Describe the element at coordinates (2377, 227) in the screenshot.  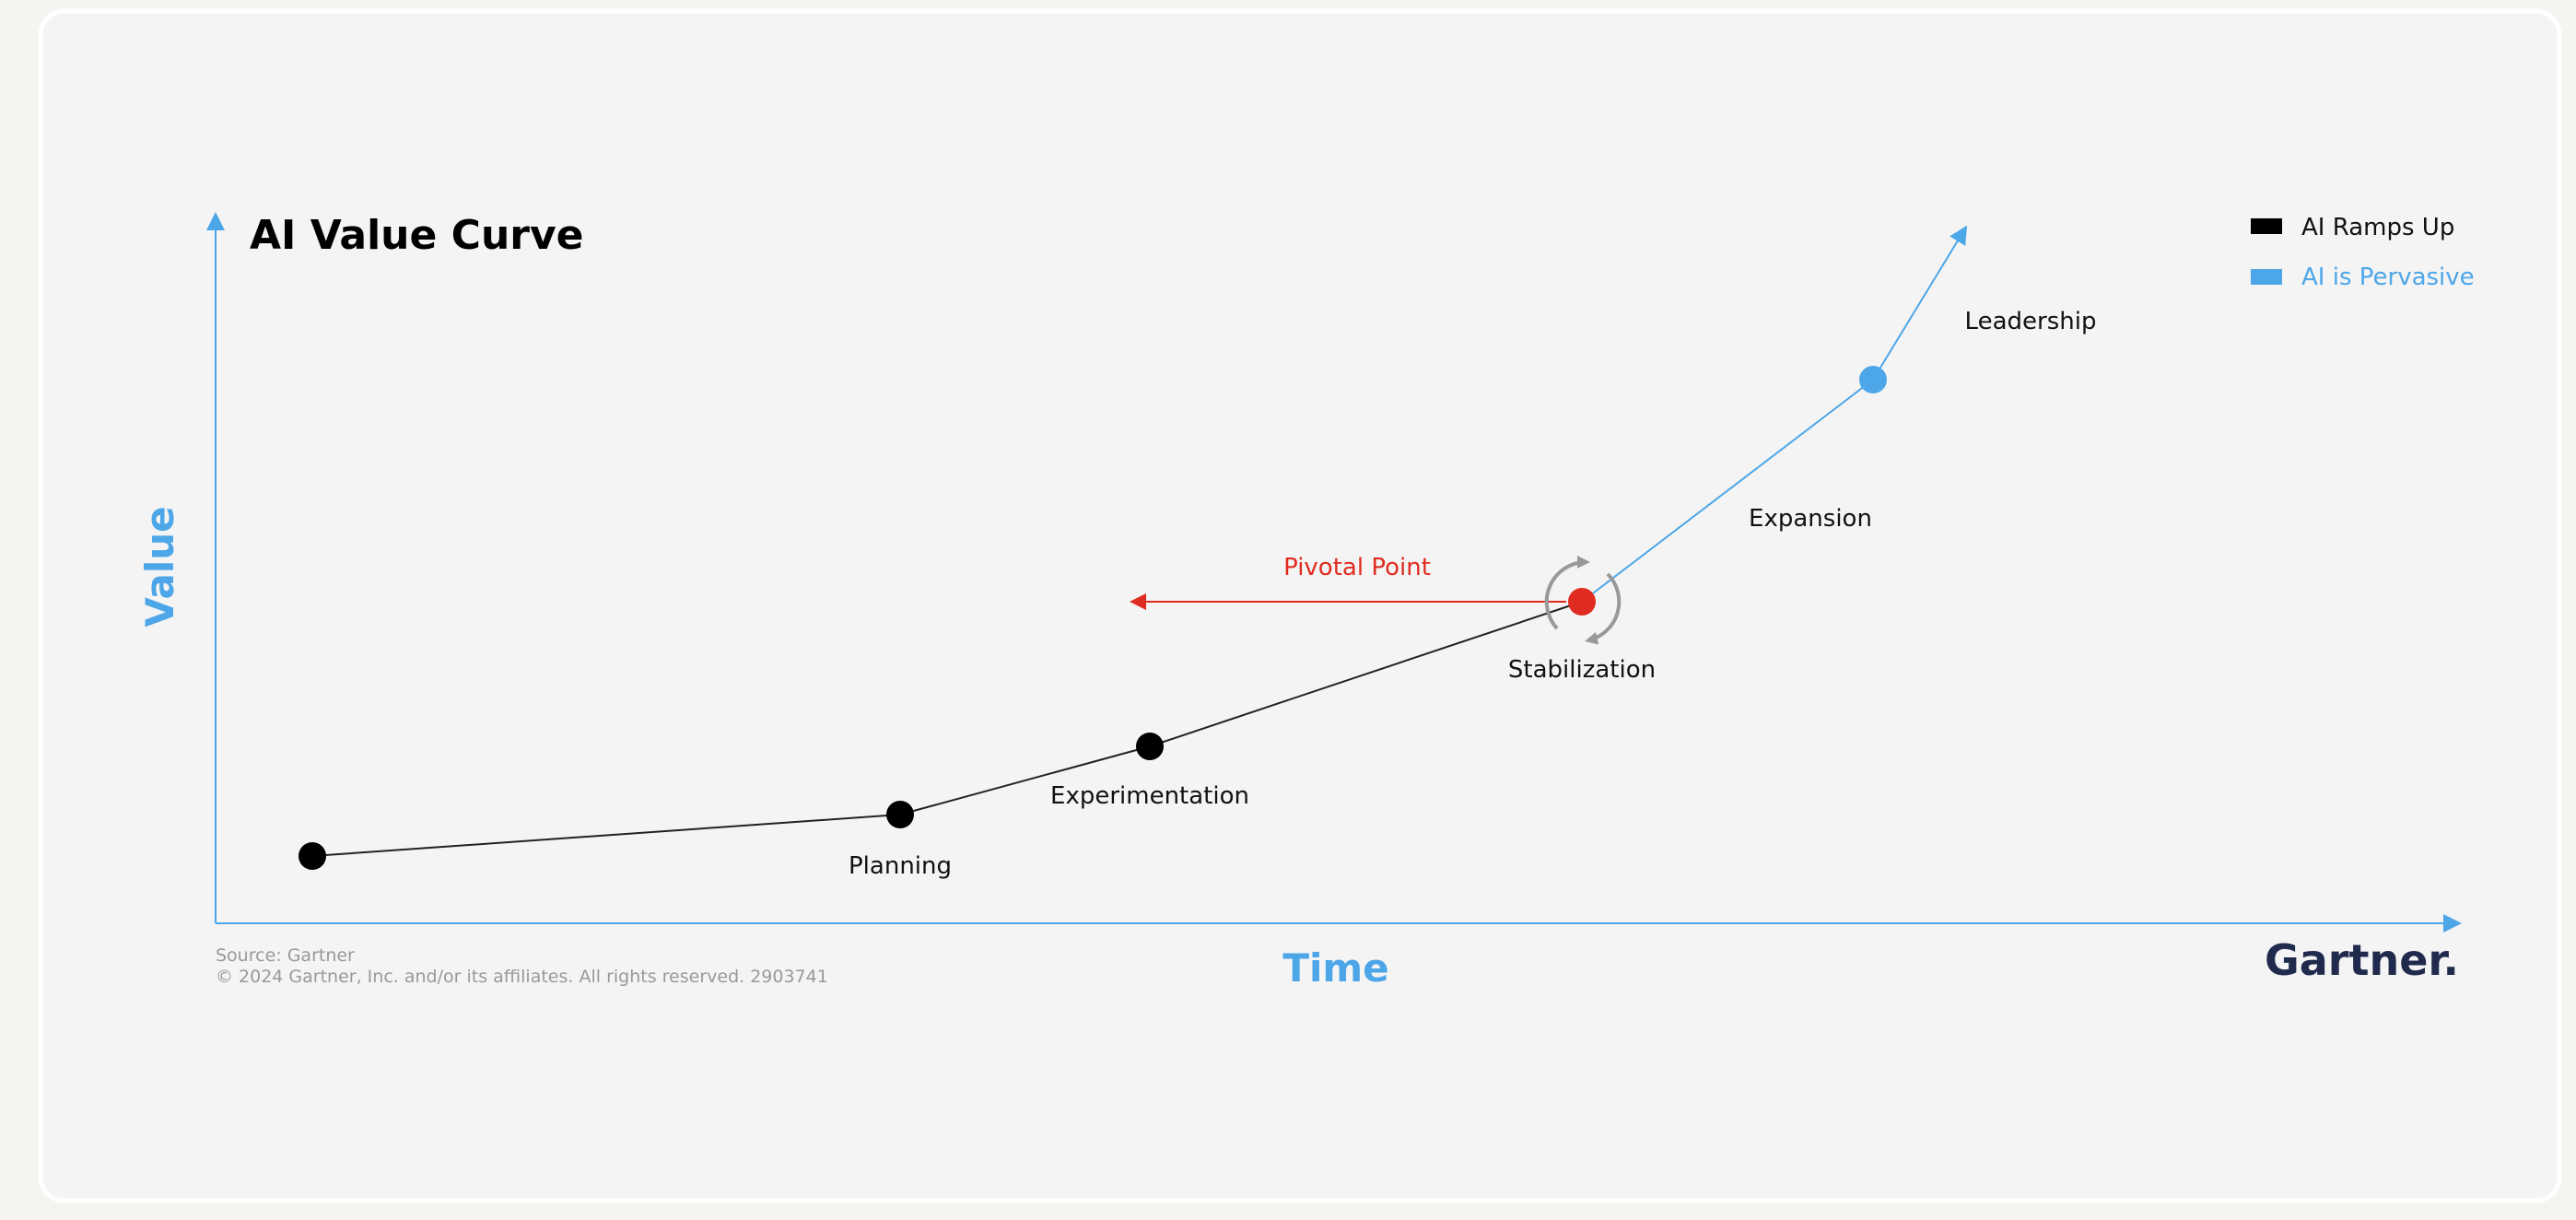
I see `legend-label: AI Ramps Up` at that location.